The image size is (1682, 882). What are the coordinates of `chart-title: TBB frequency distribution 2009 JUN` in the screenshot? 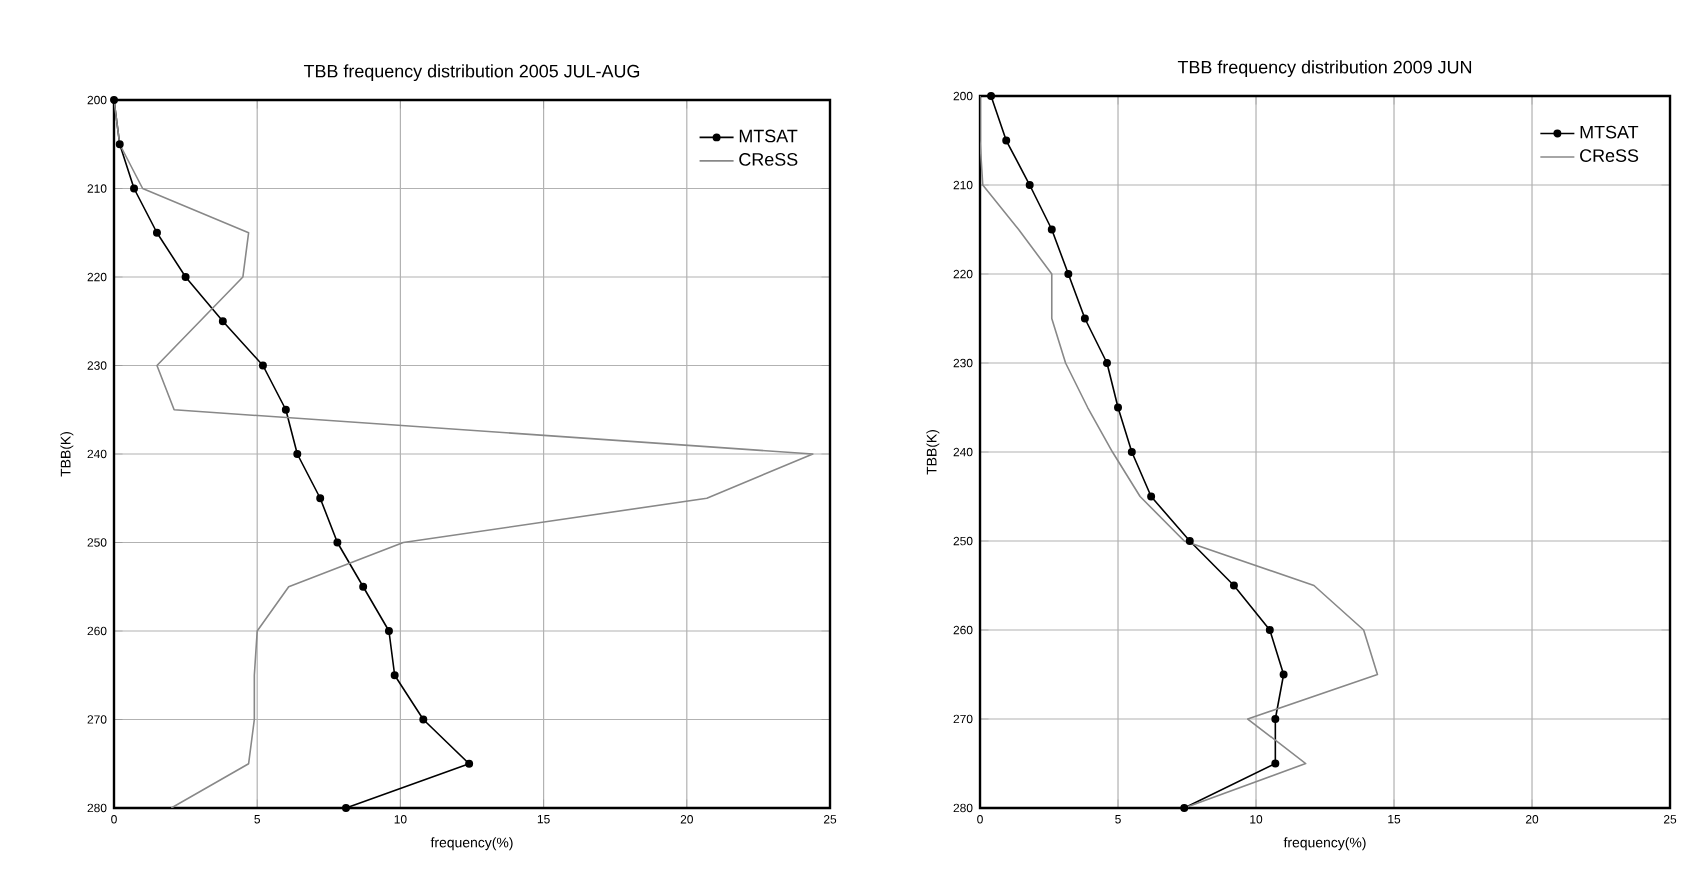 It's located at (1324, 69).